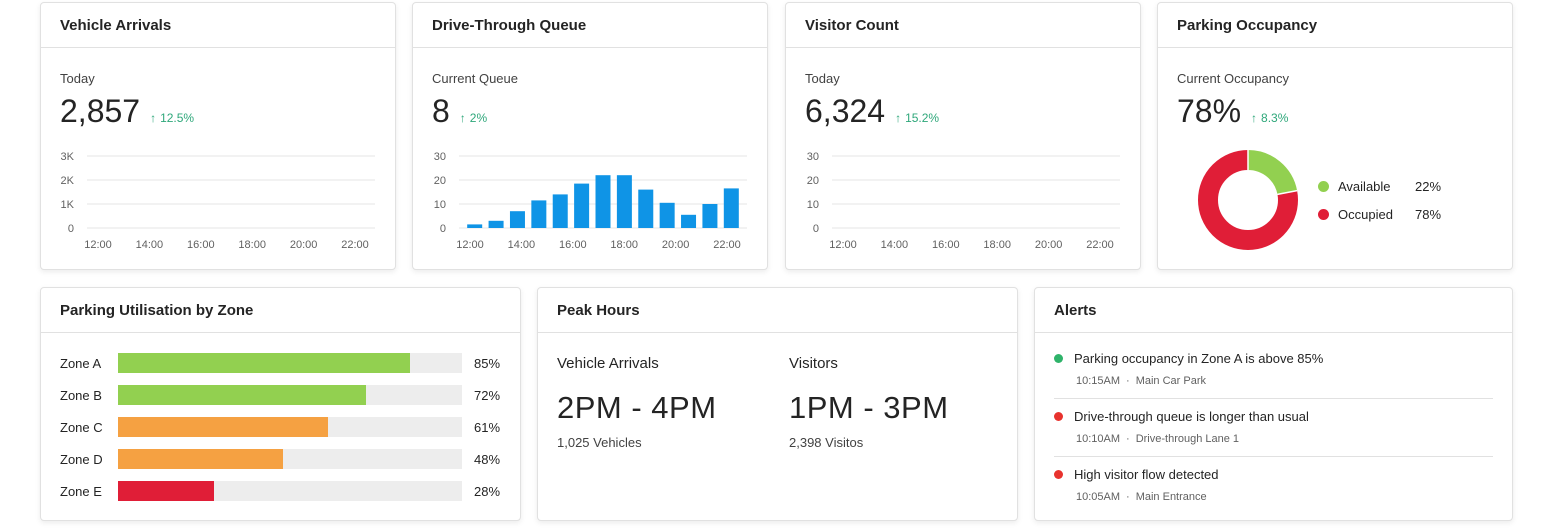  Describe the element at coordinates (172, 118) in the screenshot. I see `kpi-change: ↑ 12.5%` at that location.